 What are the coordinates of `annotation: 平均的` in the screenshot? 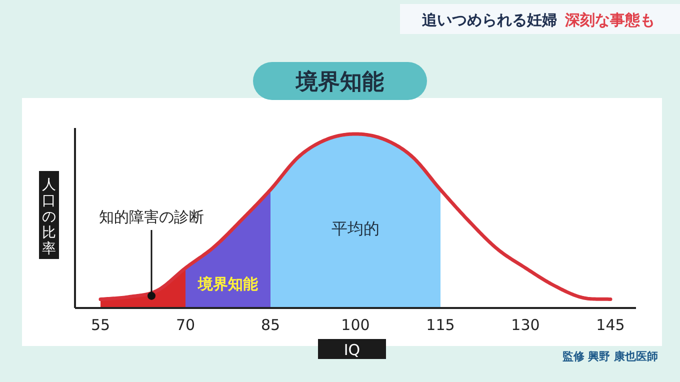 It's located at (356, 228).